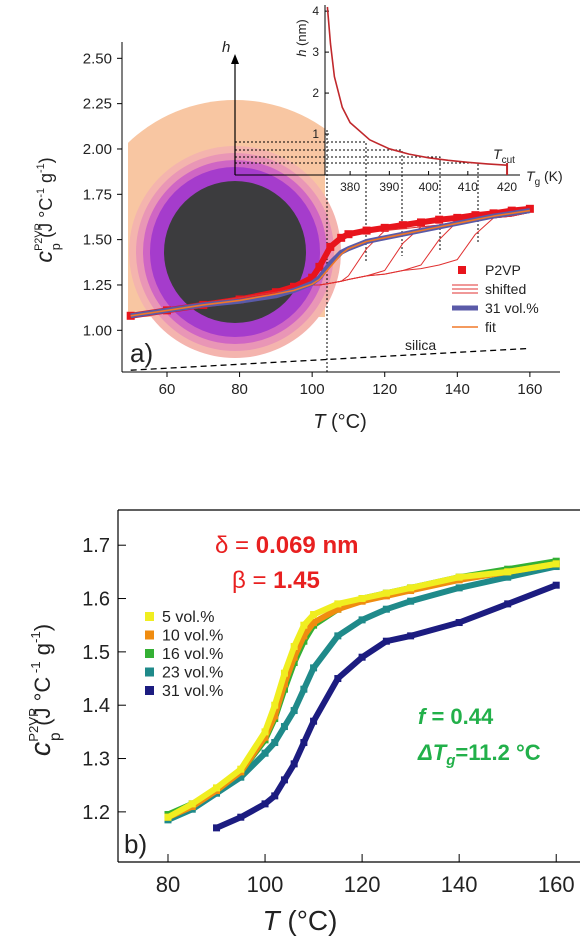 This screenshot has width=580, height=942. I want to click on legend-label: 16 vol.%, so click(192, 654).